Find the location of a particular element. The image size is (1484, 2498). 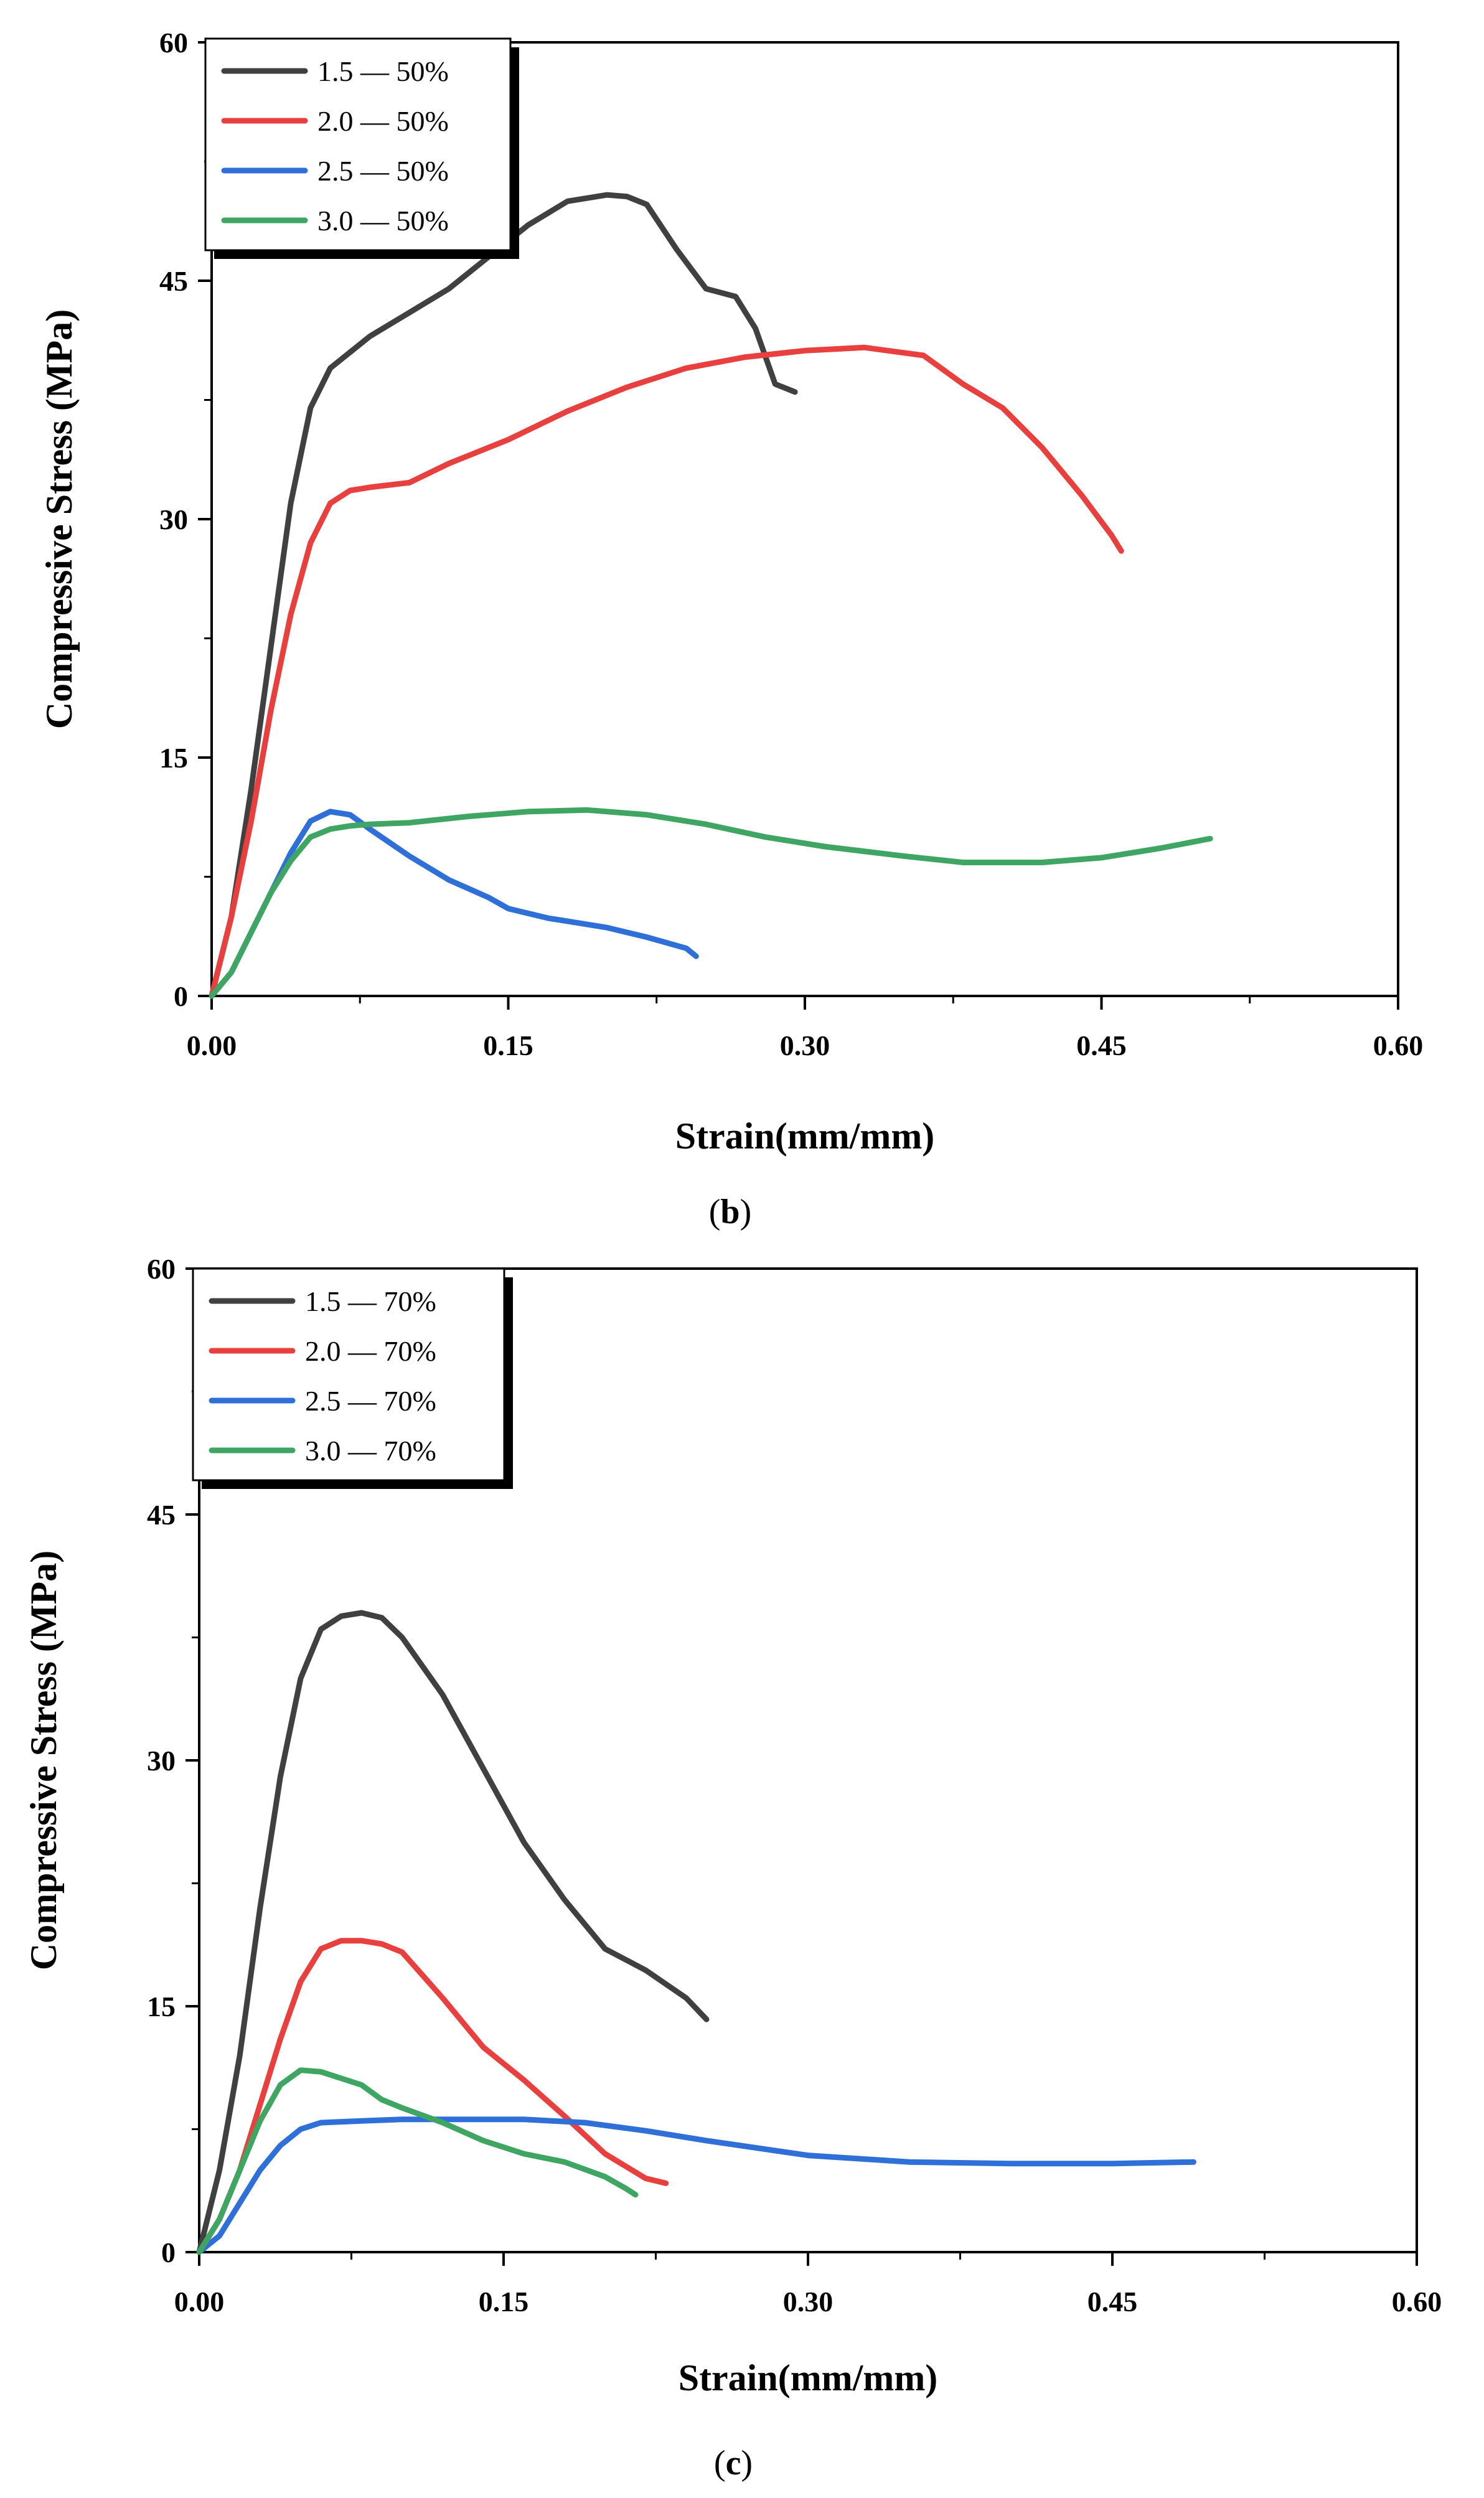

legend-label-3: 2.5 — 70% is located at coordinates (370, 1401).